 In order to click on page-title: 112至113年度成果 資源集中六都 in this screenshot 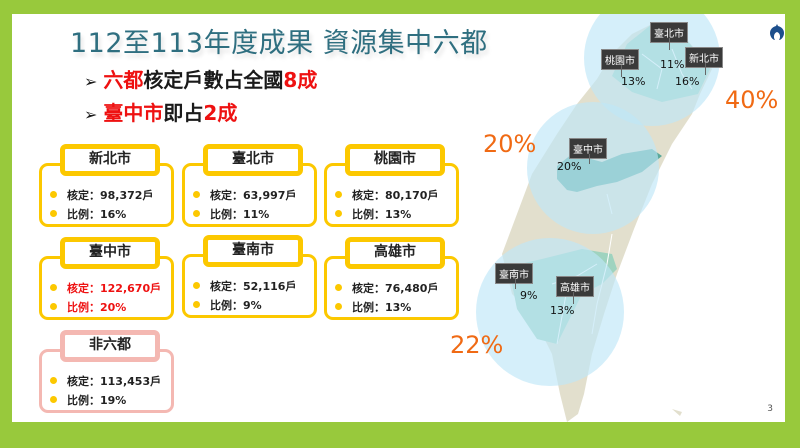, I will do `click(279, 43)`.